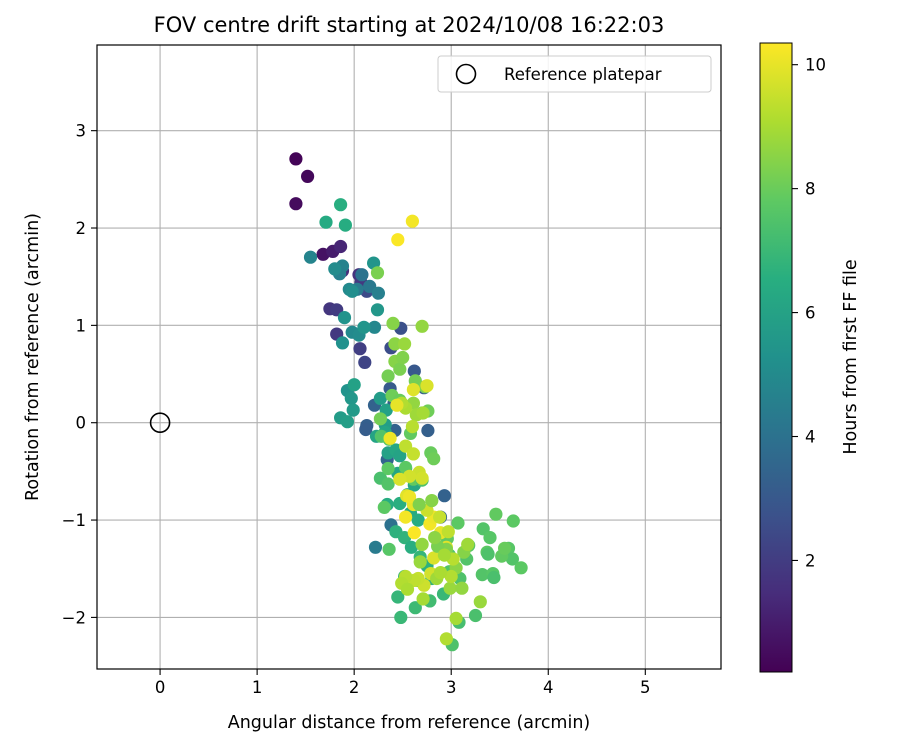  I want to click on y-axis-ticks: −2 −1 0 1 2 3, so click(79, 374).